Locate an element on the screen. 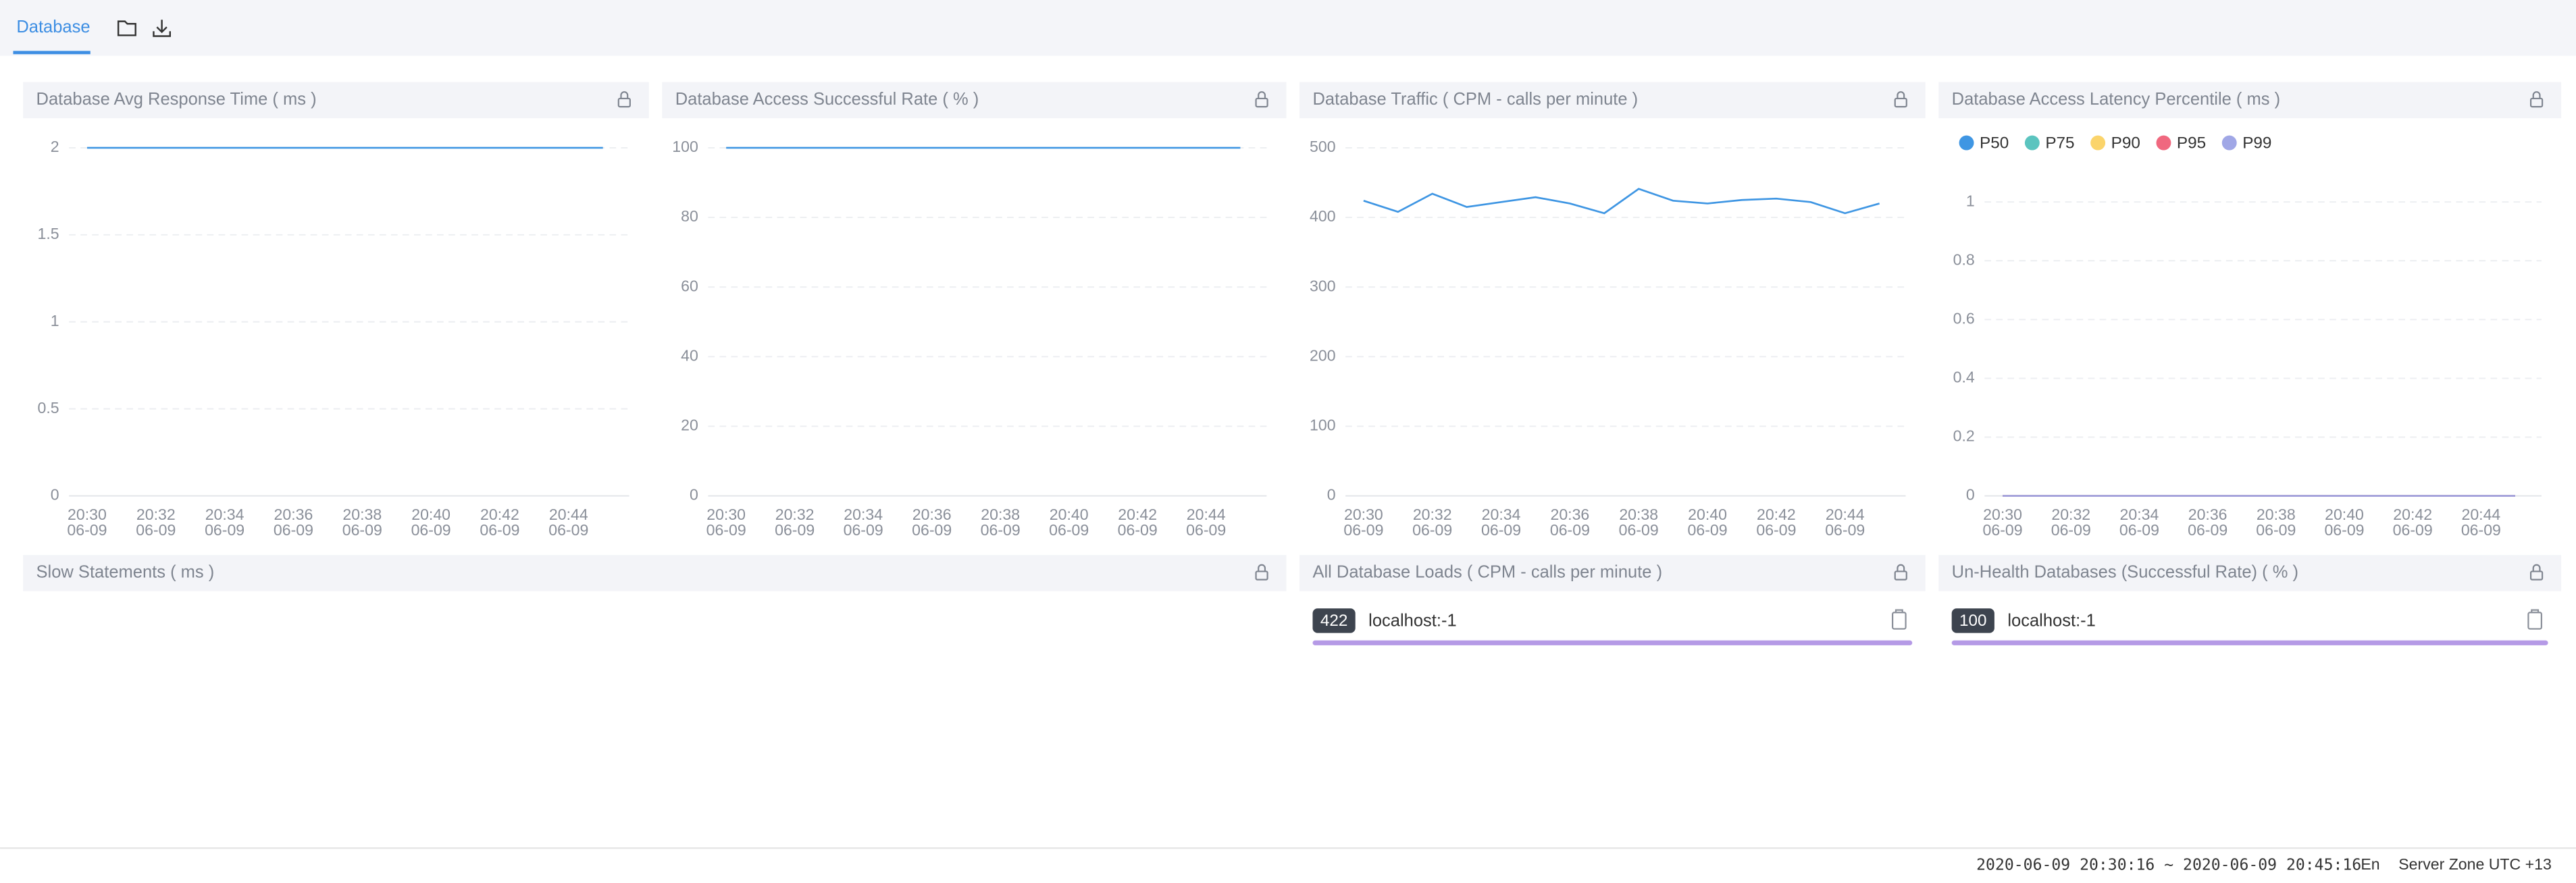  panel-title: Database Avg Response Time ( ms ) is located at coordinates (176, 100).